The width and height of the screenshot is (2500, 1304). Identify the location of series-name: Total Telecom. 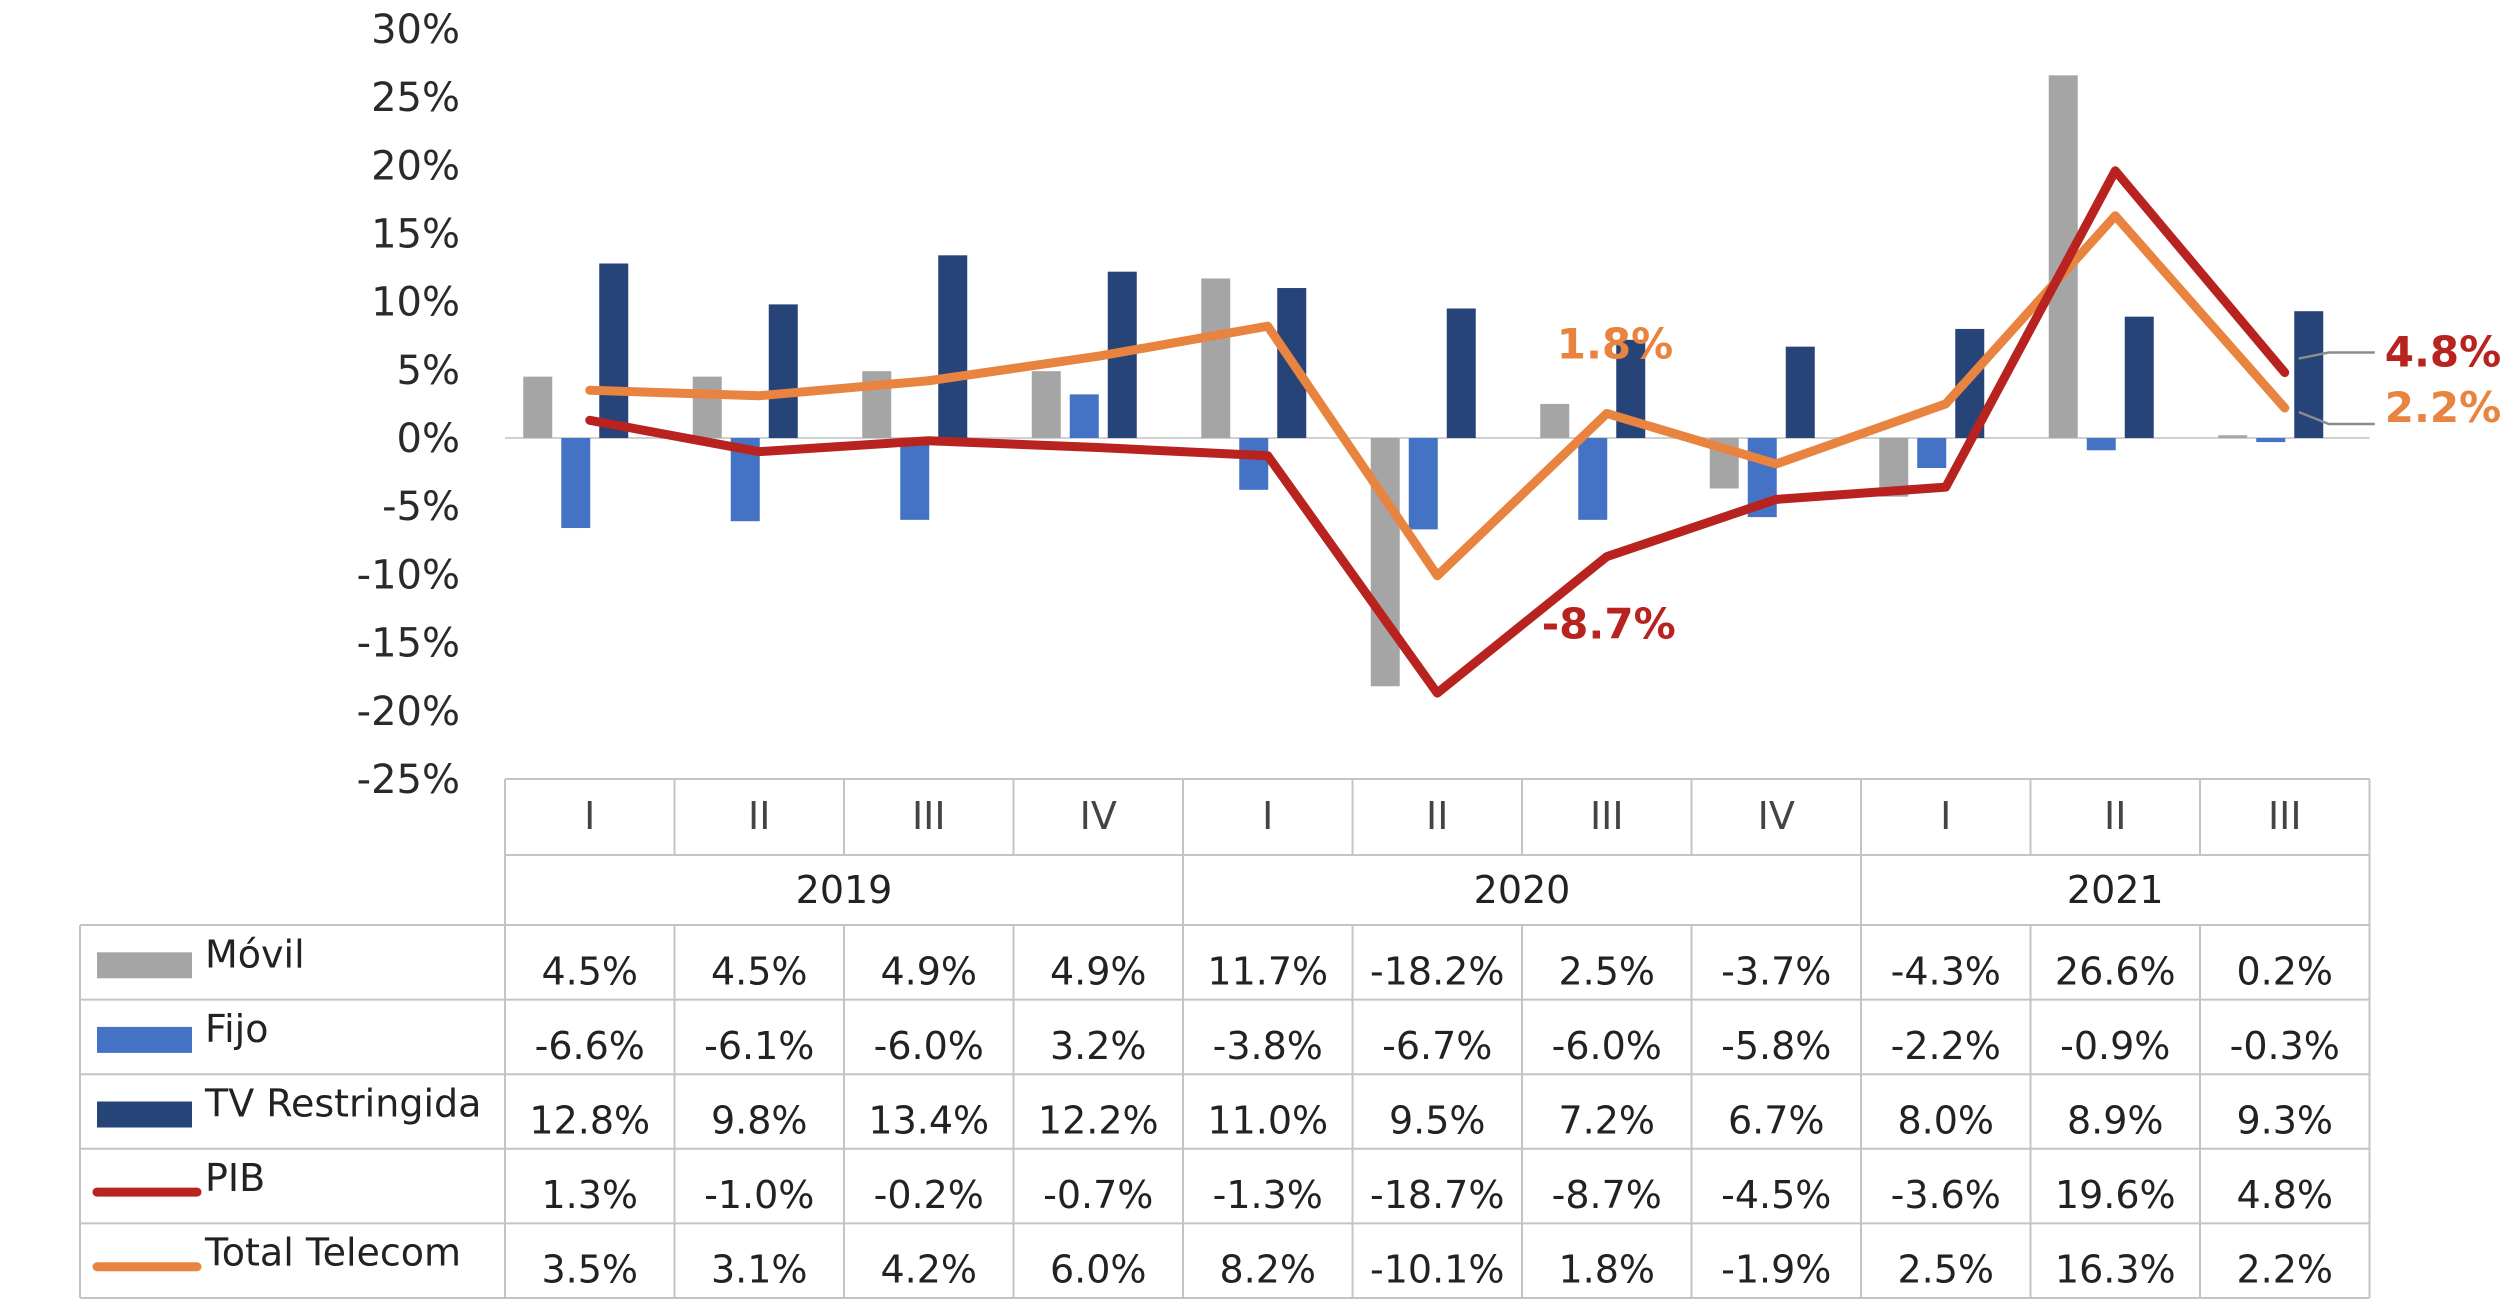
(332, 1253).